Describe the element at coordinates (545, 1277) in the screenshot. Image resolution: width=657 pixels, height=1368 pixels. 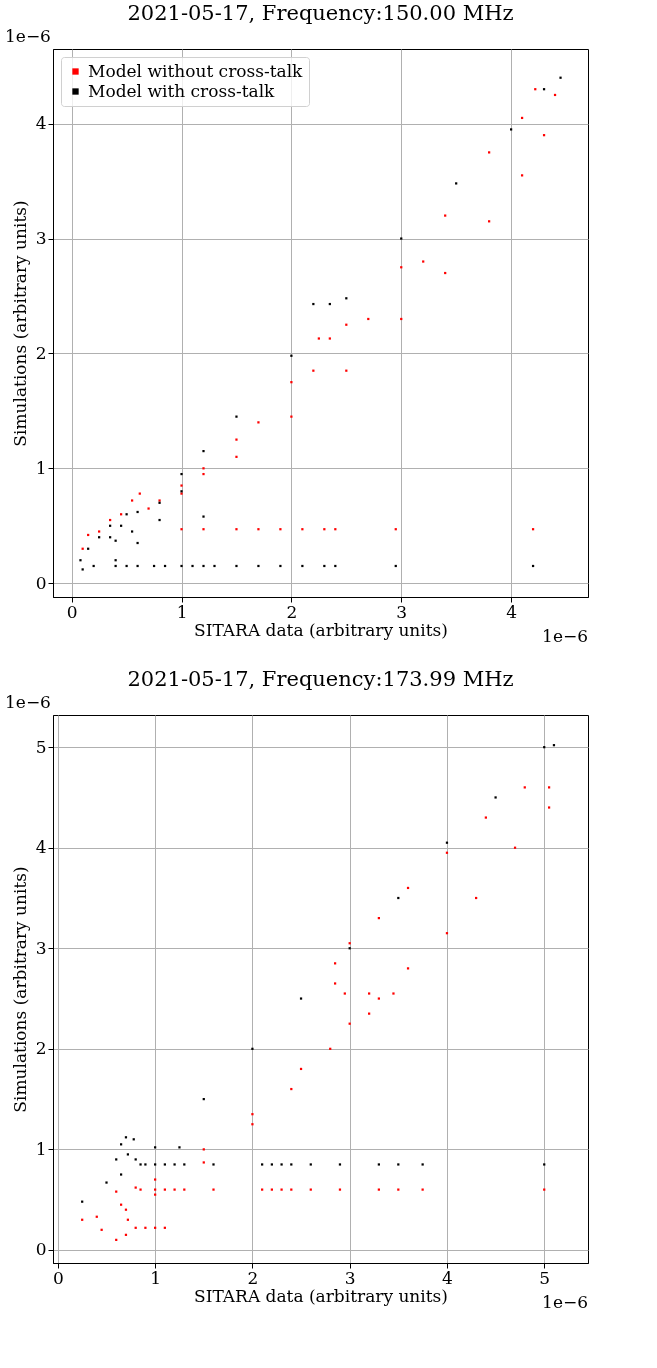
I see `x-tick-label: 5` at that location.